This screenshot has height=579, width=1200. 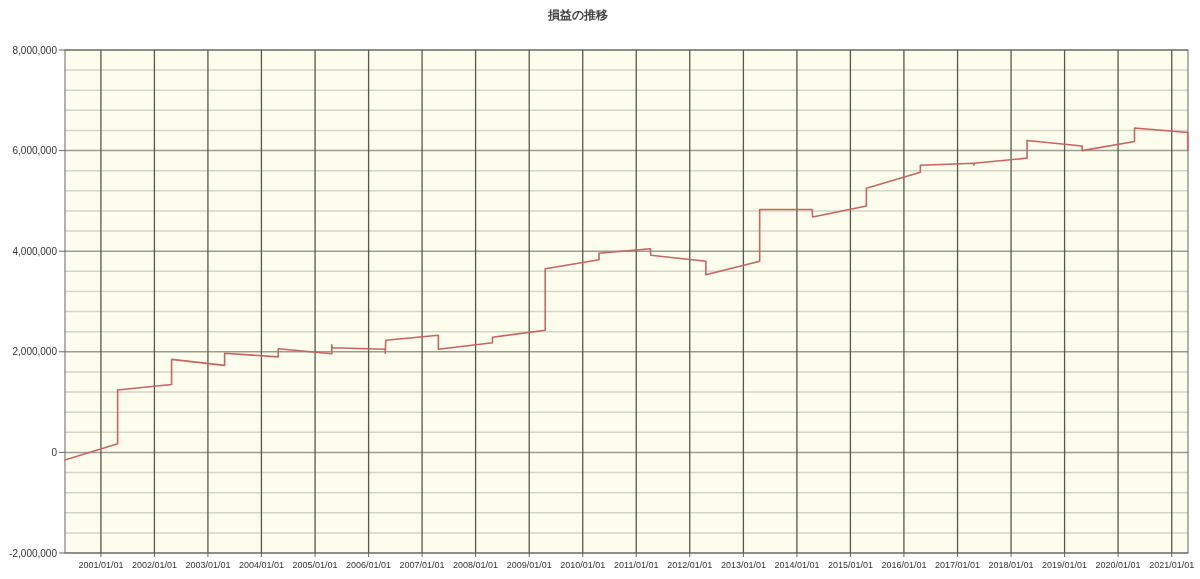 I want to click on xtick: 2002/01/01, so click(x=154, y=565).